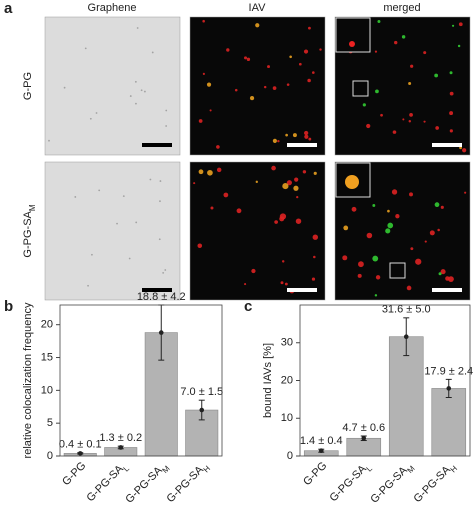 Image resolution: width=474 pixels, height=506 pixels. Describe the element at coordinates (433, 484) in the screenshot. I see `category-base: G-PG-SA` at that location.